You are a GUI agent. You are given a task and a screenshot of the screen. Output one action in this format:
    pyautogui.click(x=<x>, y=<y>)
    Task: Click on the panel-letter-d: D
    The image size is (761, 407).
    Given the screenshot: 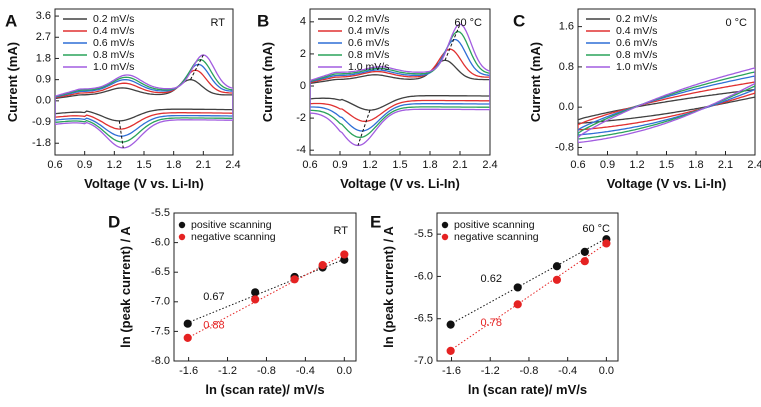 What is the action you would take?
    pyautogui.click(x=114, y=221)
    